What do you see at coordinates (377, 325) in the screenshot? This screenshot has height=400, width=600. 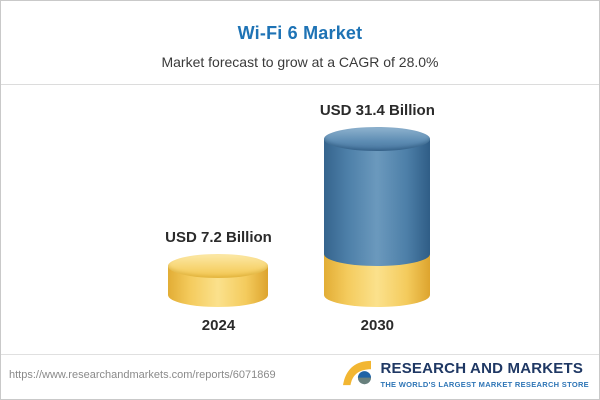 I see `year-label-2030: 2030` at bounding box center [377, 325].